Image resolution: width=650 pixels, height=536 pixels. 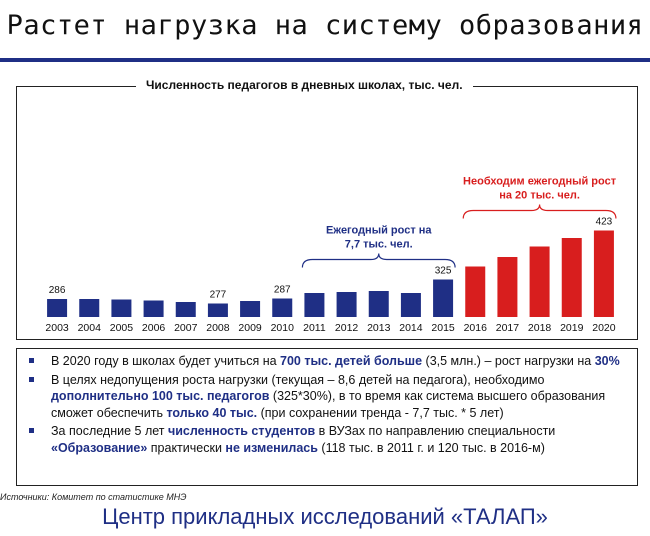 What do you see at coordinates (121, 308) in the screenshot?
I see `bar-2005` at bounding box center [121, 308].